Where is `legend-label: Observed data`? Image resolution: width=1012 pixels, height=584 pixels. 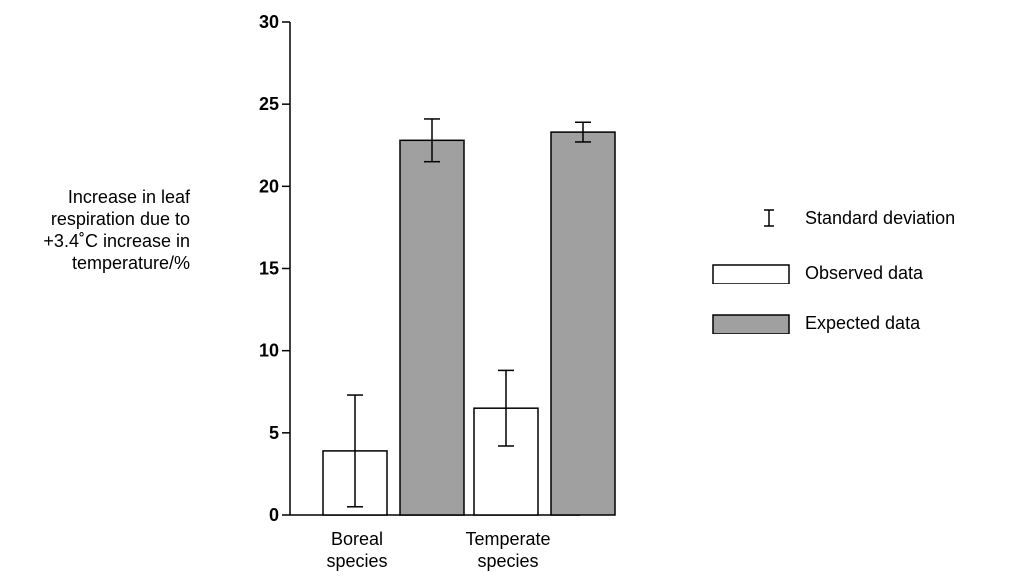 legend-label: Observed data is located at coordinates (864, 273).